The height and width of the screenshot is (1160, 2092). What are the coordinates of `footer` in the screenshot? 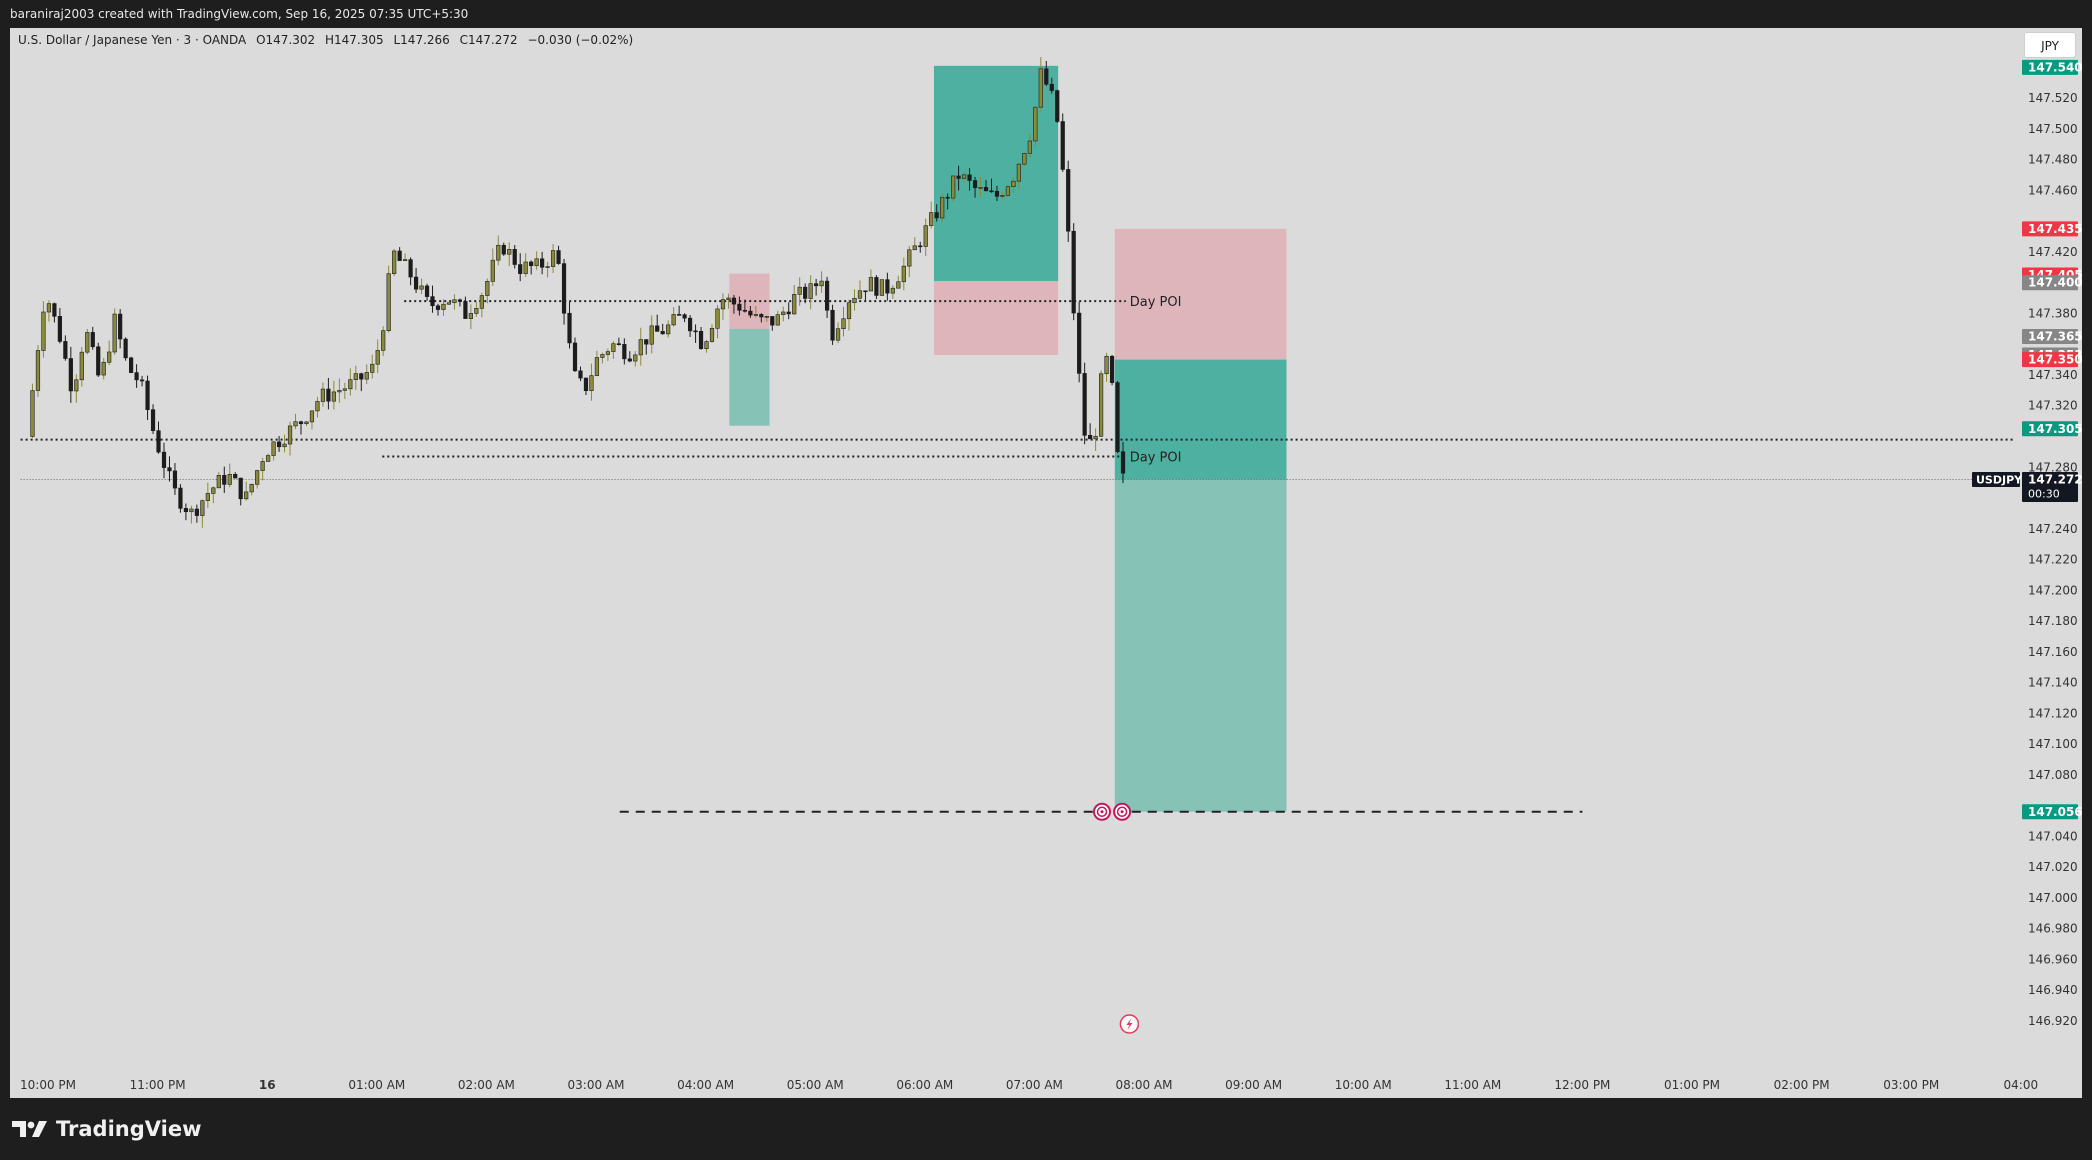 It's located at (1046, 1129).